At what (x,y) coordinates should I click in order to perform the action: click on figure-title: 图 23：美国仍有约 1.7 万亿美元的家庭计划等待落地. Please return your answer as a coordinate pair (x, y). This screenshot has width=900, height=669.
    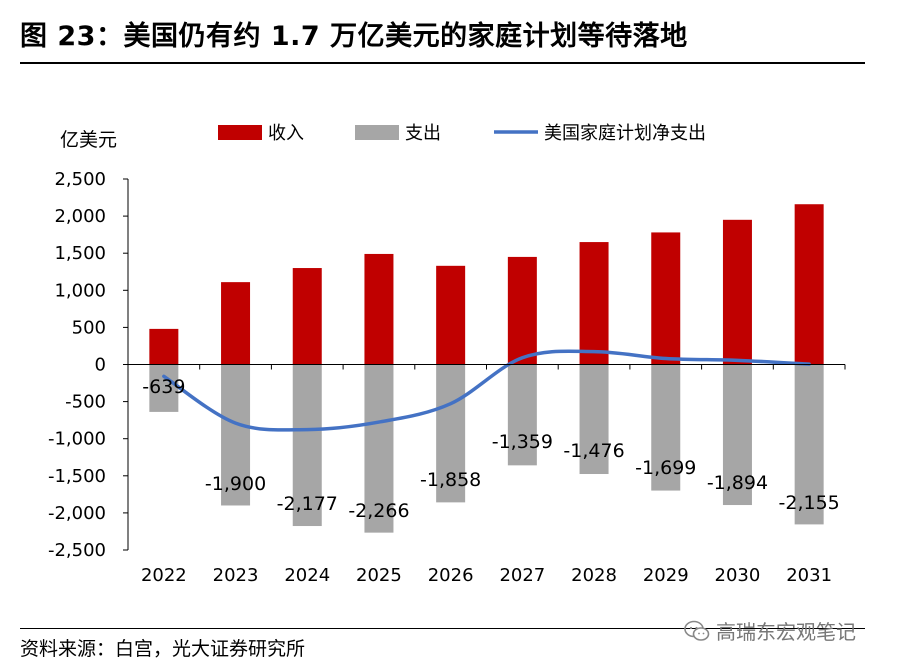
    Looking at the image, I should click on (354, 36).